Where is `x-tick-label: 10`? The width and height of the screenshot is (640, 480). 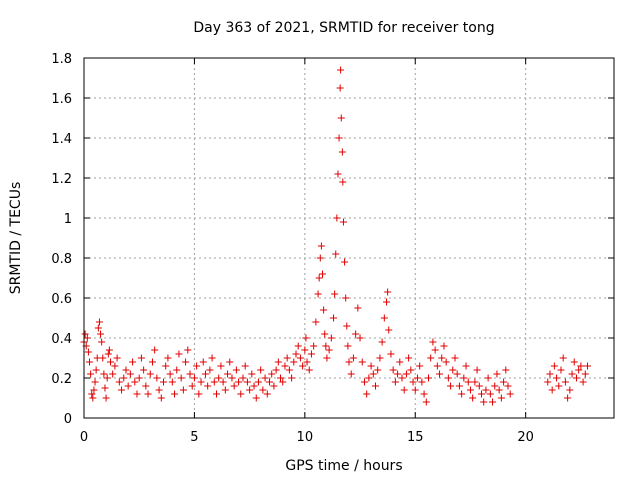 x-tick-label: 10 is located at coordinates (305, 437).